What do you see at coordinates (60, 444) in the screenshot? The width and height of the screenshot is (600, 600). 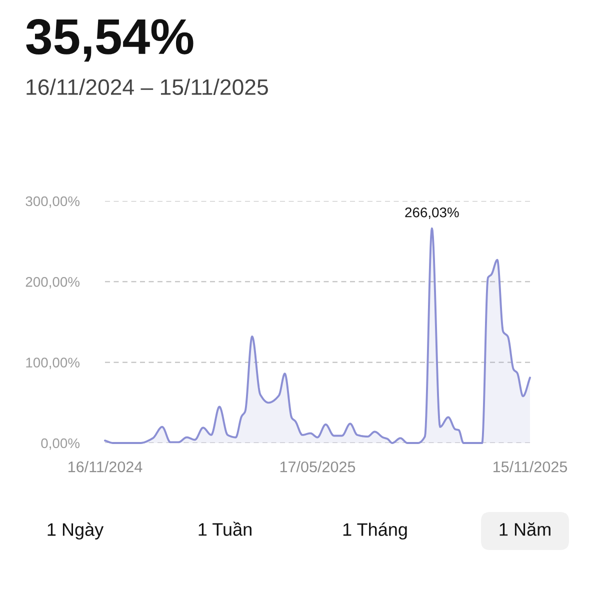 I see `y-tick-label: 0,00%` at bounding box center [60, 444].